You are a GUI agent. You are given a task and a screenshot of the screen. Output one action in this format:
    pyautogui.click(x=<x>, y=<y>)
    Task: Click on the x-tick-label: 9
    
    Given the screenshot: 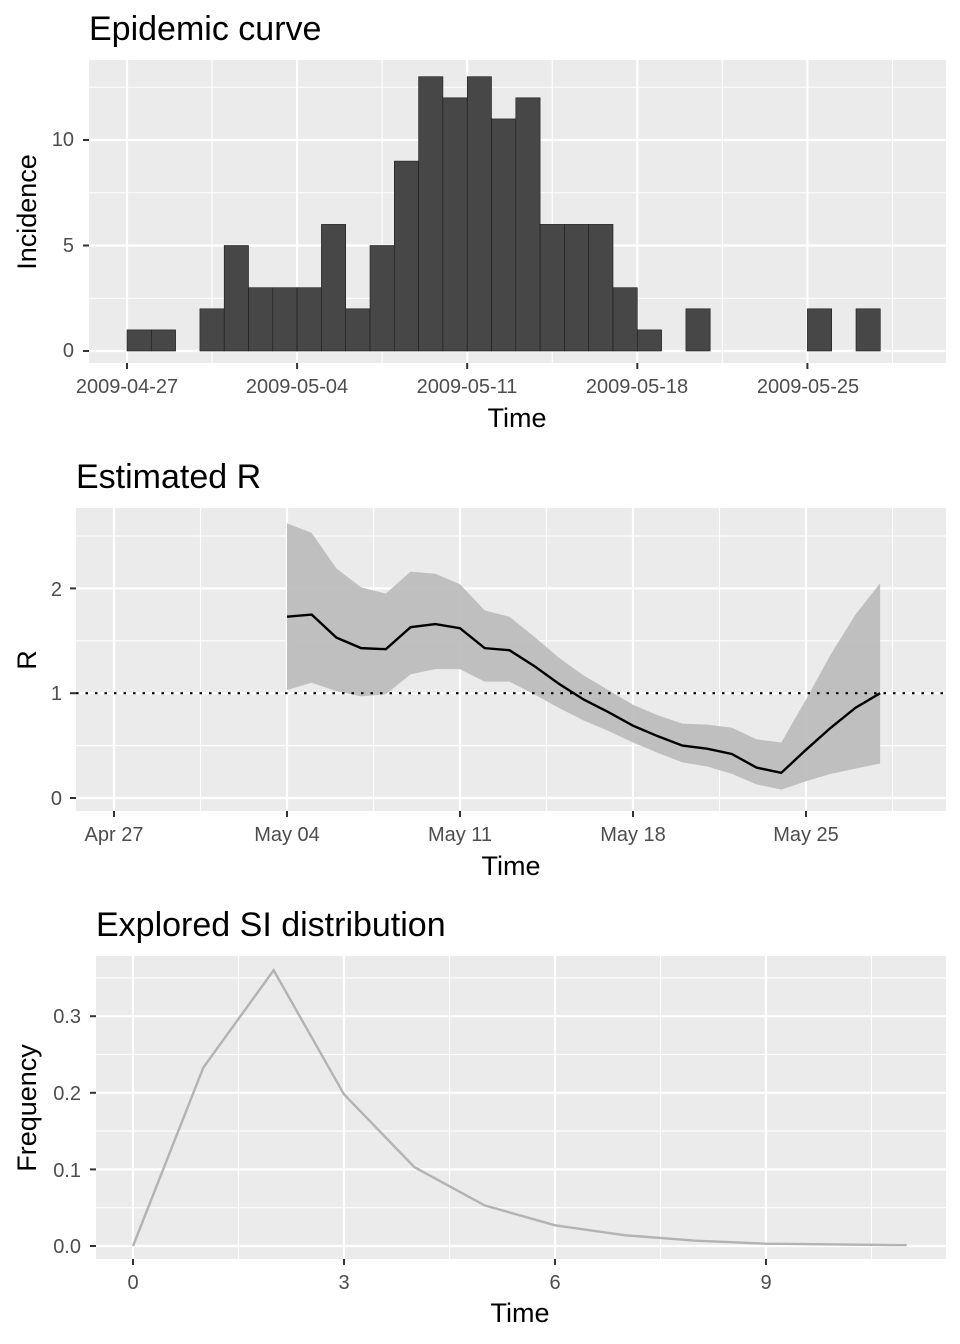 What is the action you would take?
    pyautogui.click(x=765, y=1283)
    